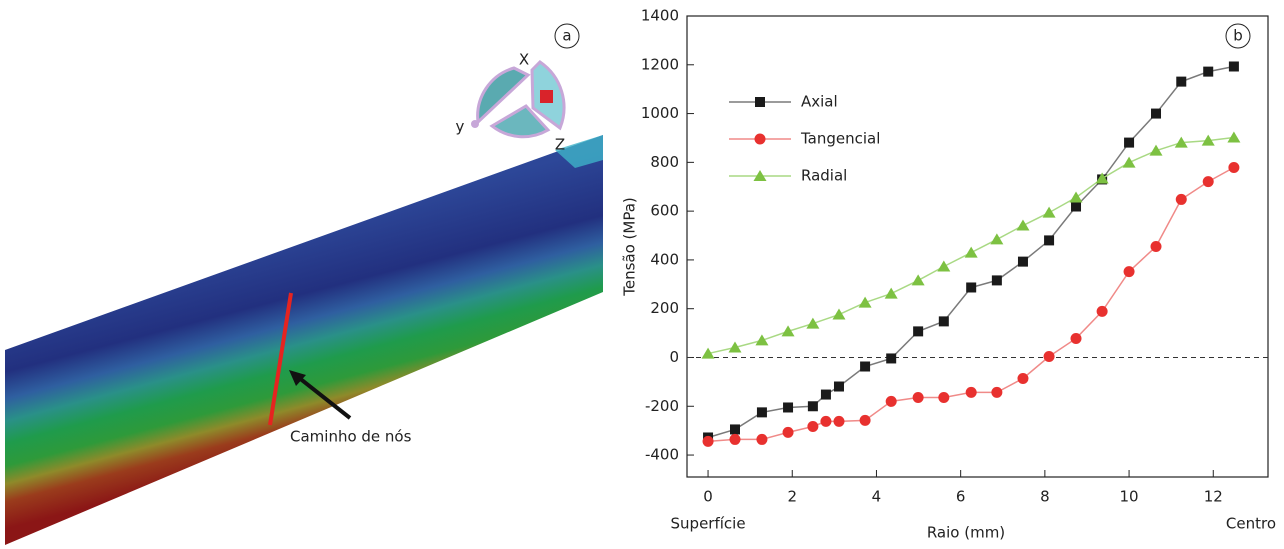 The height and width of the screenshot is (549, 1284). Describe the element at coordinates (660, 16) in the screenshot. I see `y-tick-label: 1400` at that location.